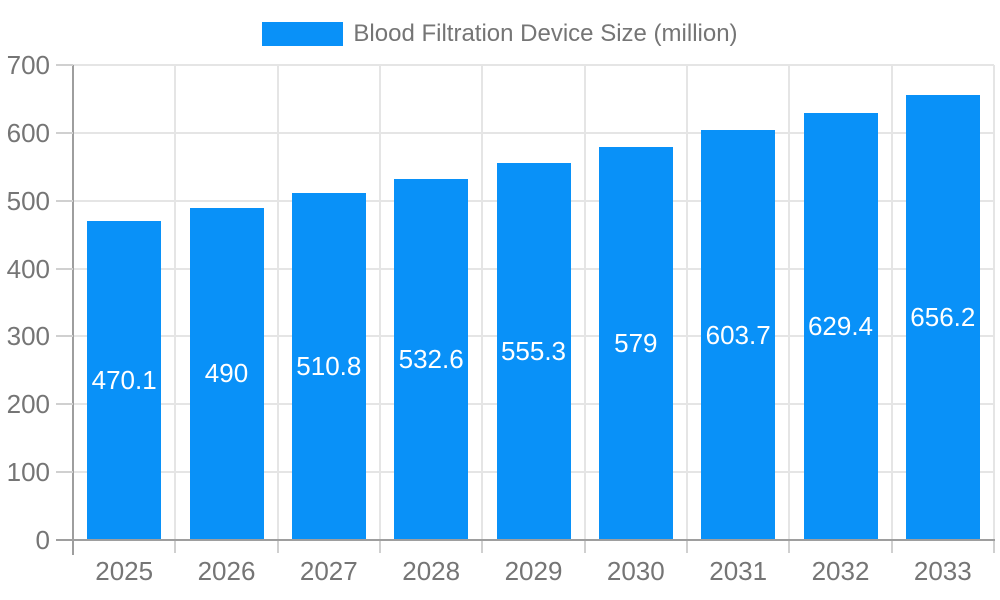  Describe the element at coordinates (942, 571) in the screenshot. I see `x-axis-label: 2033` at that location.